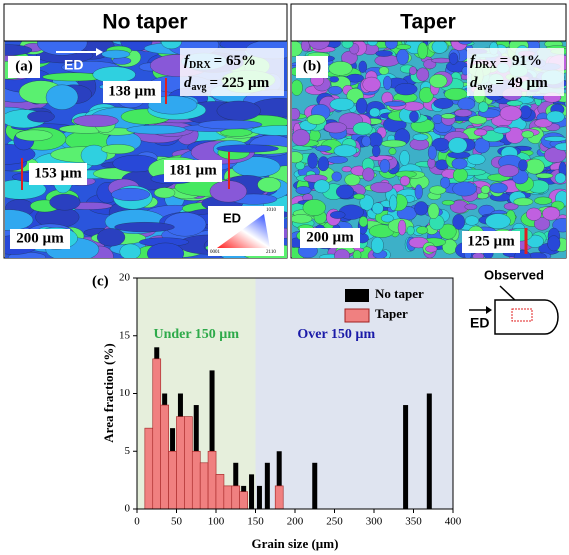  What do you see at coordinates (100, 281) in the screenshot?
I see `panel-label: (c)` at bounding box center [100, 281].